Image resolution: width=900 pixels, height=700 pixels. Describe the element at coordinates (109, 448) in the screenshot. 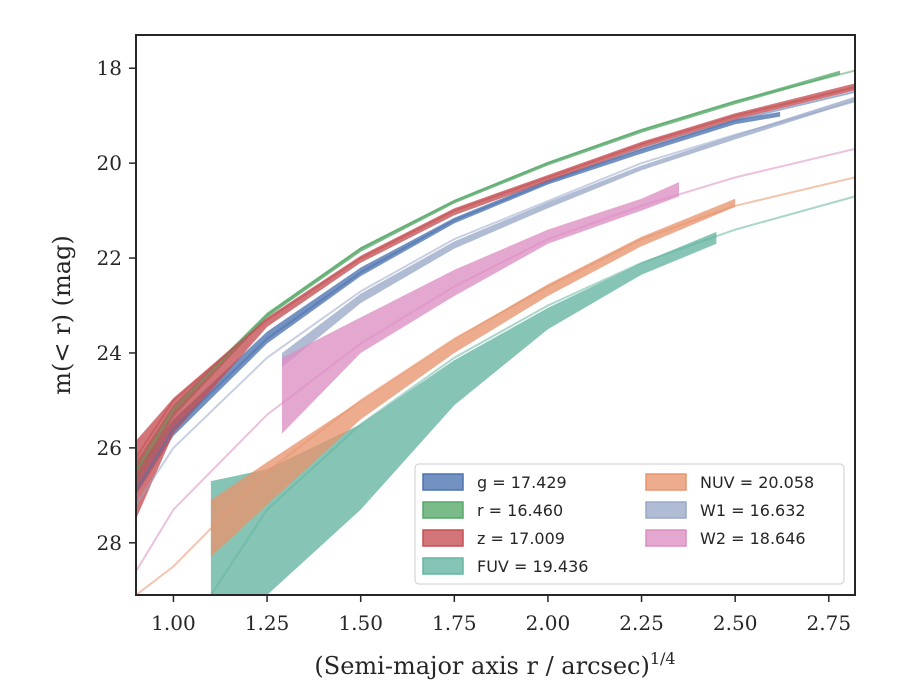

I see `y-tick-label: 26` at that location.